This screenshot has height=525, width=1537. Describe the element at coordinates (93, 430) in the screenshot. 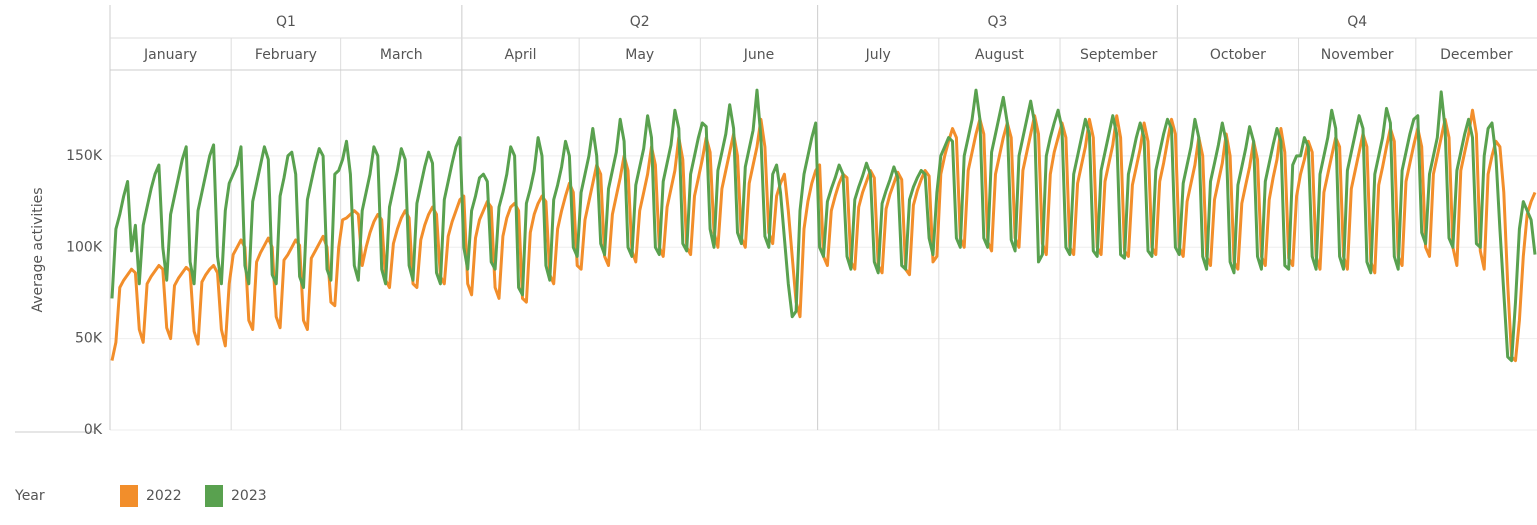

I see `y-tick-label: 0K` at that location.